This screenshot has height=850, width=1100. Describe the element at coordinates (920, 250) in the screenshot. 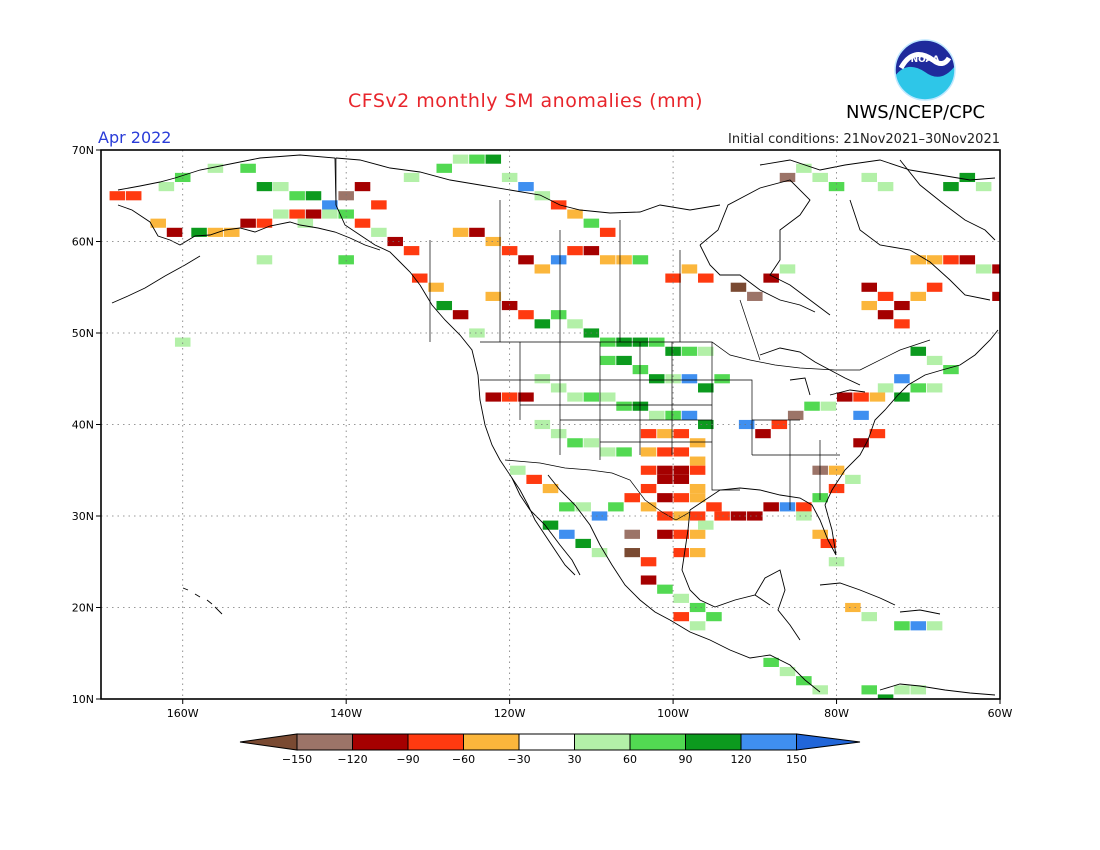

I see `labrador-coast` at that location.